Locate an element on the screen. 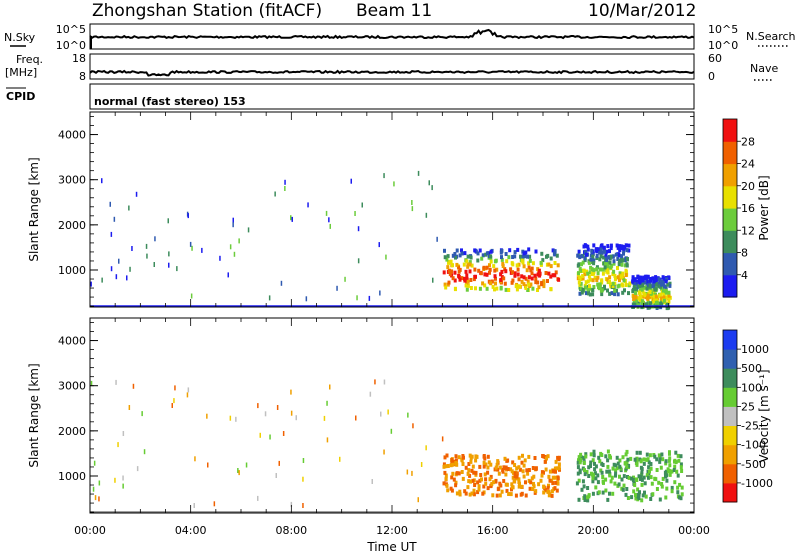 The width and height of the screenshot is (800, 554). nsky-tick-top: 10^5 is located at coordinates (71, 29).